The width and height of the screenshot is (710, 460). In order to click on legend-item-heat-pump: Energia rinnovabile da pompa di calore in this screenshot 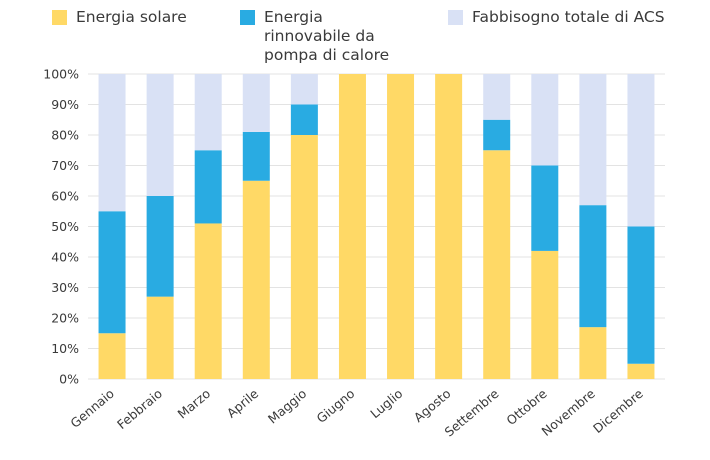, I will do `click(327, 36)`.